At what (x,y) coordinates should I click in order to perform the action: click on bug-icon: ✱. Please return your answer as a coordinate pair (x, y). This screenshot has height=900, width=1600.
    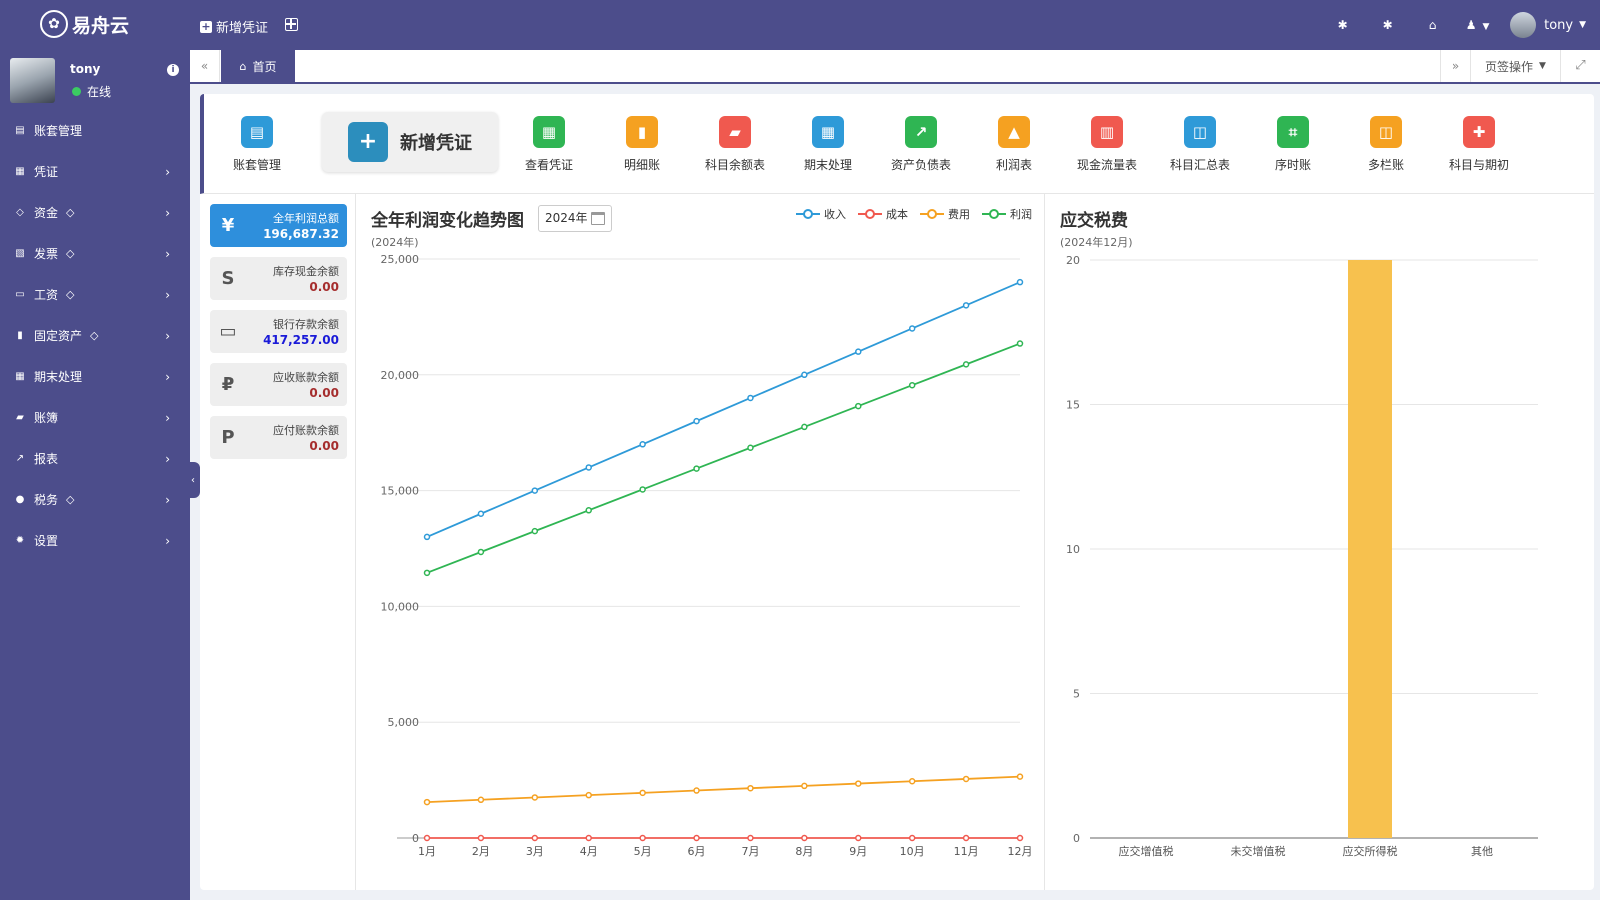
    Looking at the image, I should click on (1342, 25).